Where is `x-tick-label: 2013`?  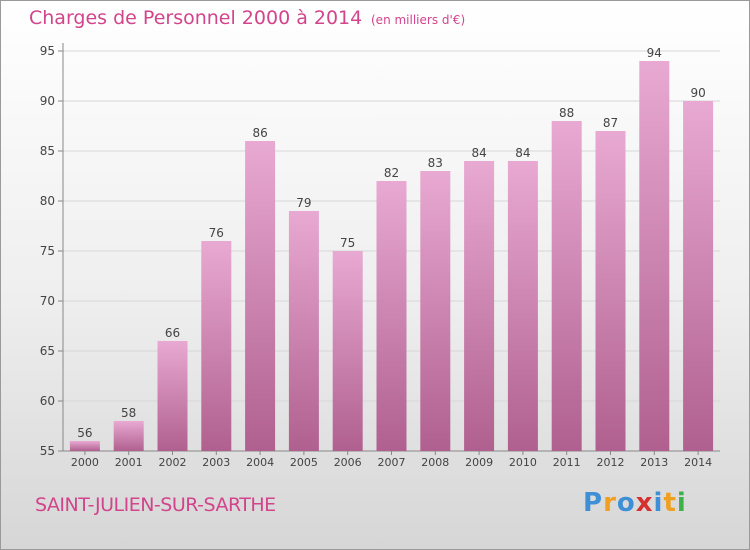
x-tick-label: 2013 is located at coordinates (654, 462).